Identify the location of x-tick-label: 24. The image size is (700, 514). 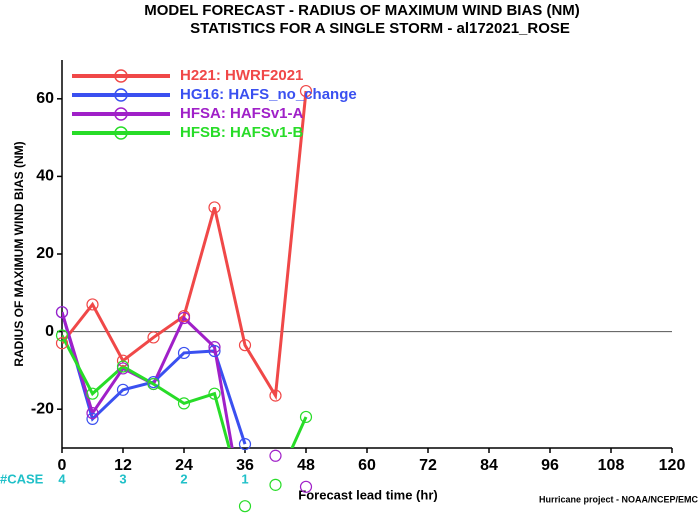
(184, 465).